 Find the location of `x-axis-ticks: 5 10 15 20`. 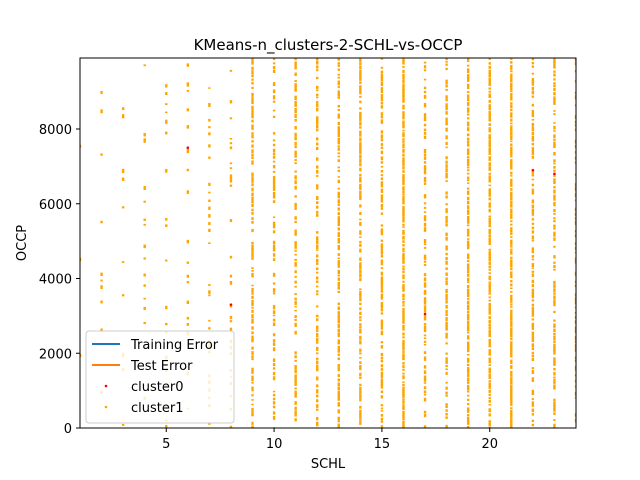

x-axis-ticks: 5 10 15 20 is located at coordinates (330, 440).